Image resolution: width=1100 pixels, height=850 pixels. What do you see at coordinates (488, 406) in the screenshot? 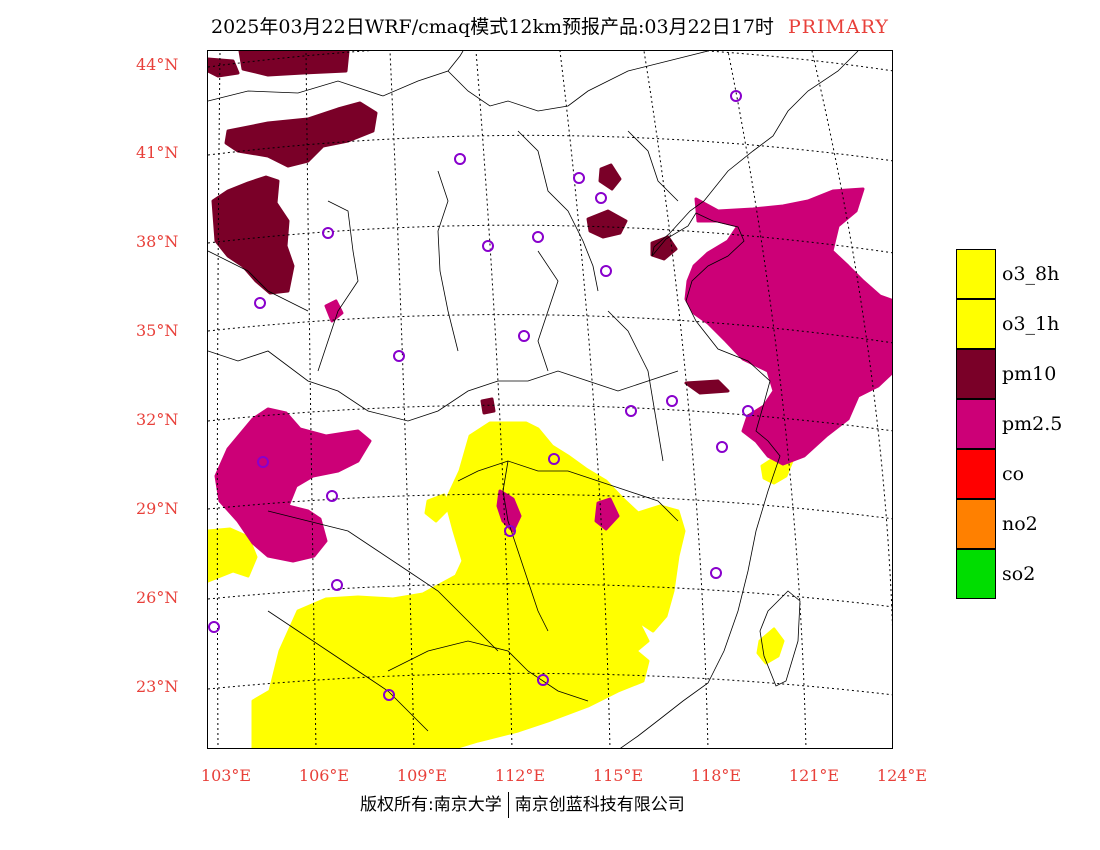
I see `pm10-area-hubei` at bounding box center [488, 406].